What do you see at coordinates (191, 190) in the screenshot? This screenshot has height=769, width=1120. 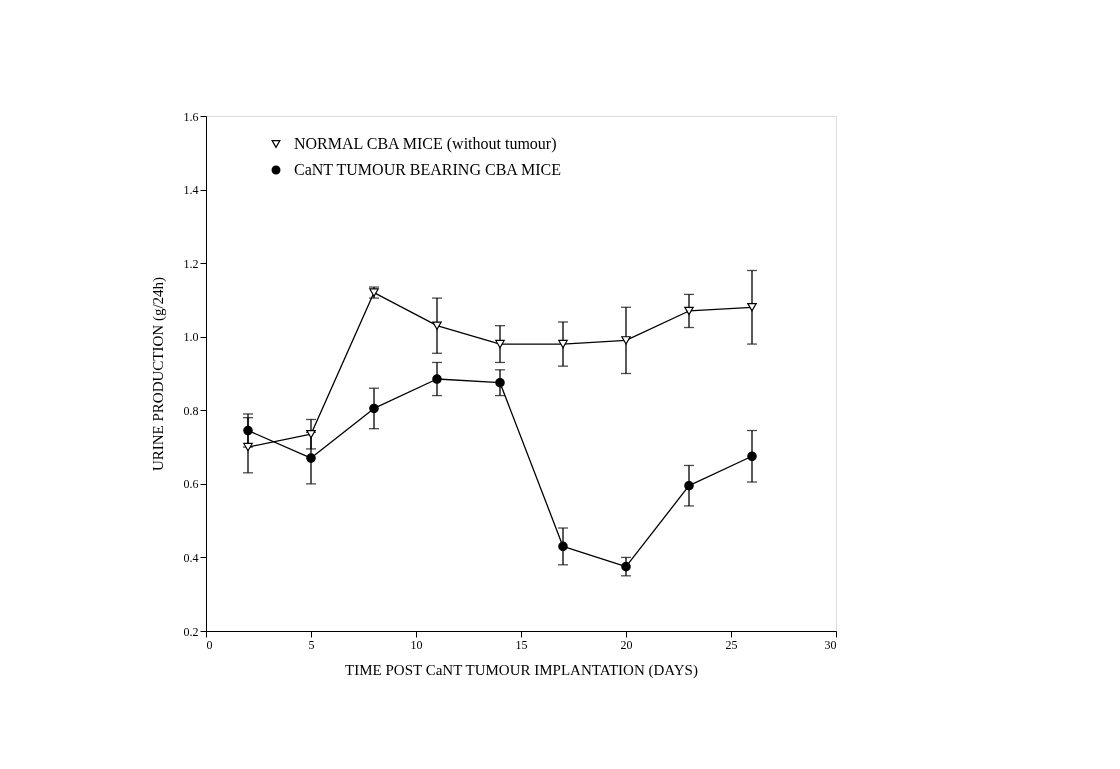 I see `y-tick-label: 1.4` at bounding box center [191, 190].